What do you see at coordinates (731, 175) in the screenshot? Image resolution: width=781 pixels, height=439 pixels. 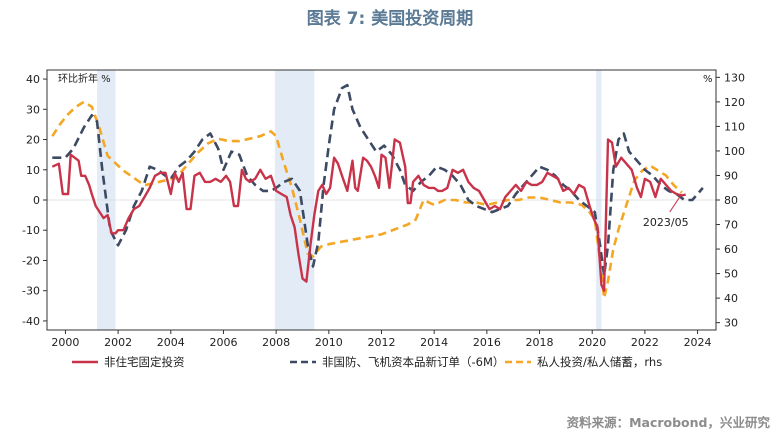 I see `right-tick-label: 90` at bounding box center [731, 175].